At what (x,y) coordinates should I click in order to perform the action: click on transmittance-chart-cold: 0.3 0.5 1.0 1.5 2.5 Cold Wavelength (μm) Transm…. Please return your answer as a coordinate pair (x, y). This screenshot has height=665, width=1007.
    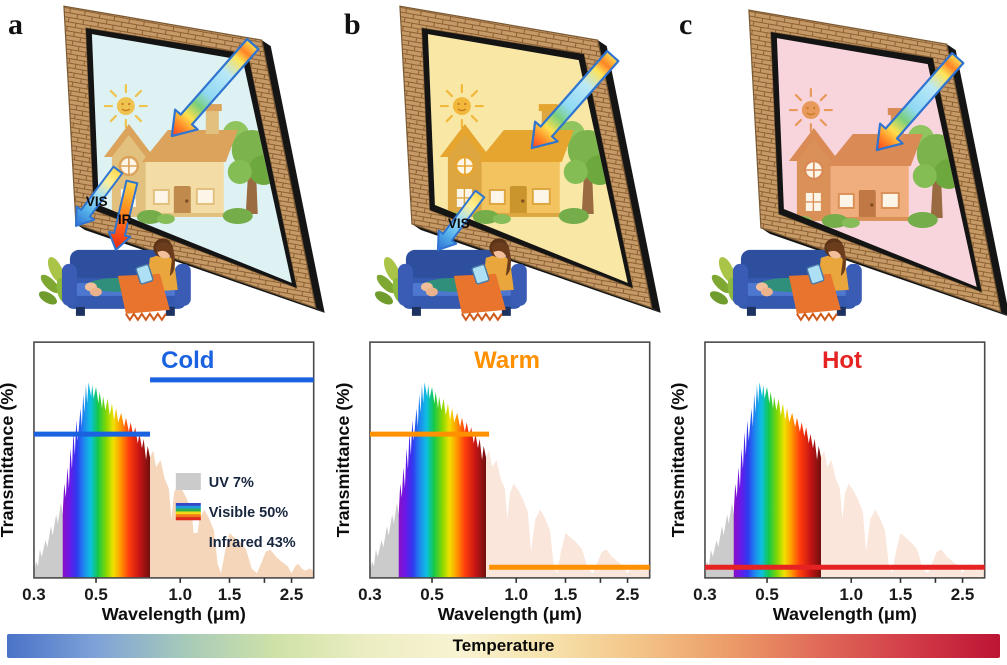
    Looking at the image, I should click on (157, 482).